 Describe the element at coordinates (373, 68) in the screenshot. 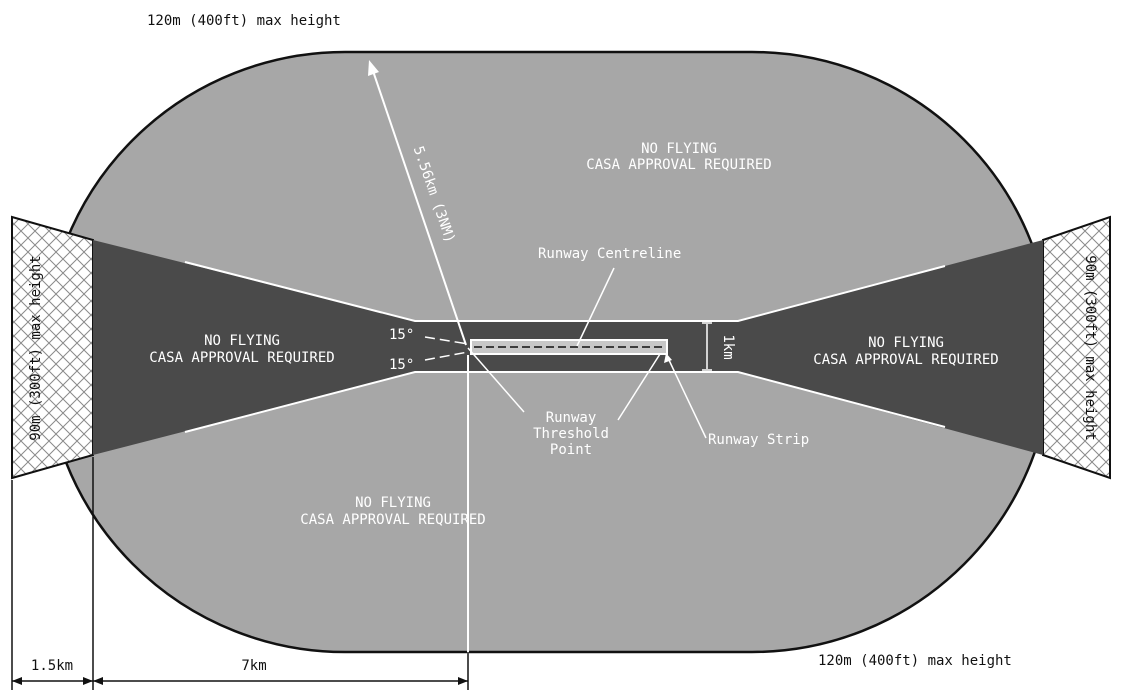

I see `radius-arrow-head` at that location.